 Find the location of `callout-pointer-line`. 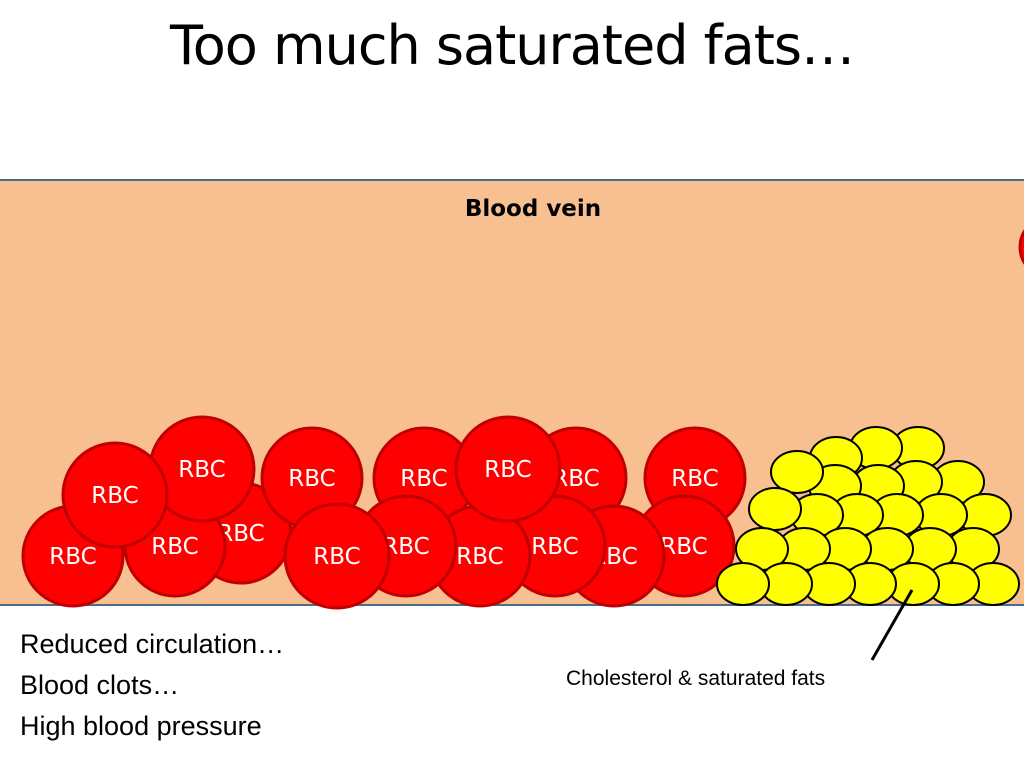

callout-pointer-line is located at coordinates (892, 625).